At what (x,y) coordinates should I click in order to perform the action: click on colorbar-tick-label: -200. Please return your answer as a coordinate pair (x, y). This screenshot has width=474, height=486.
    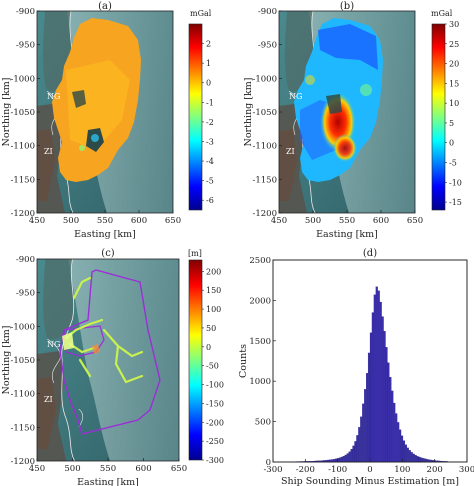
    Looking at the image, I should click on (215, 422).